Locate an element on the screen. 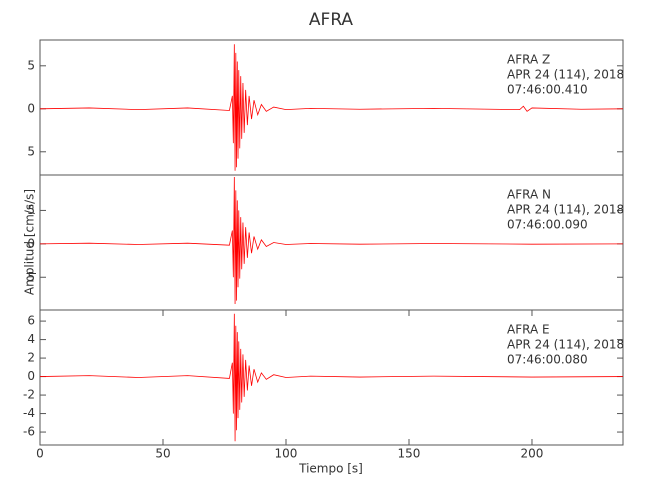 The width and height of the screenshot is (650, 500). x-tick-label: 50 is located at coordinates (162, 454).